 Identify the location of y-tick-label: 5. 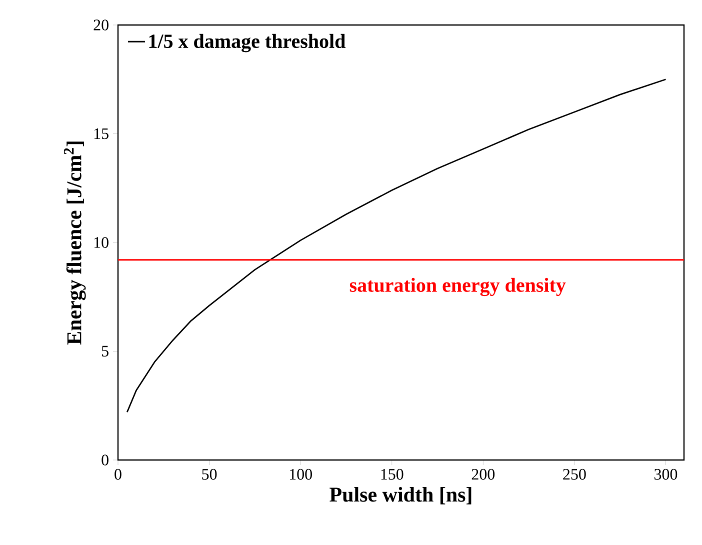
(105, 351).